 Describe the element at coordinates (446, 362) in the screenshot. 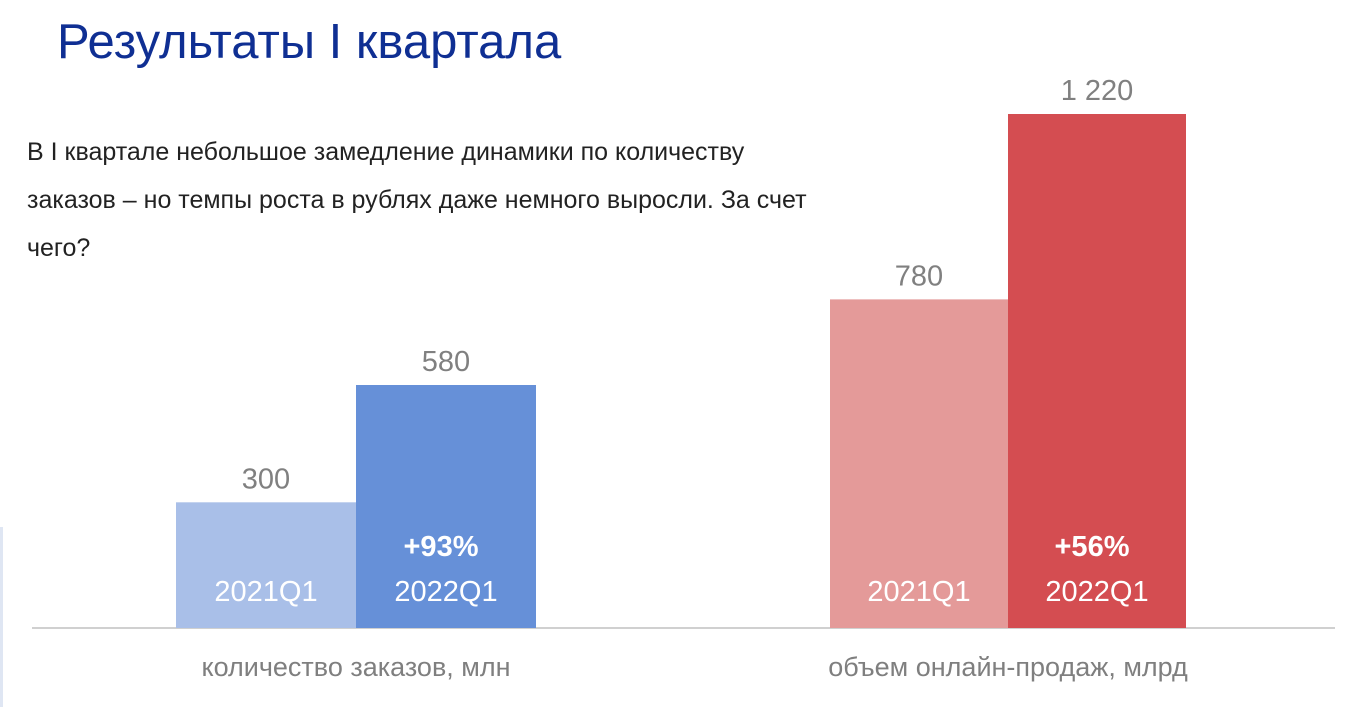

I see `value-label: 580` at that location.